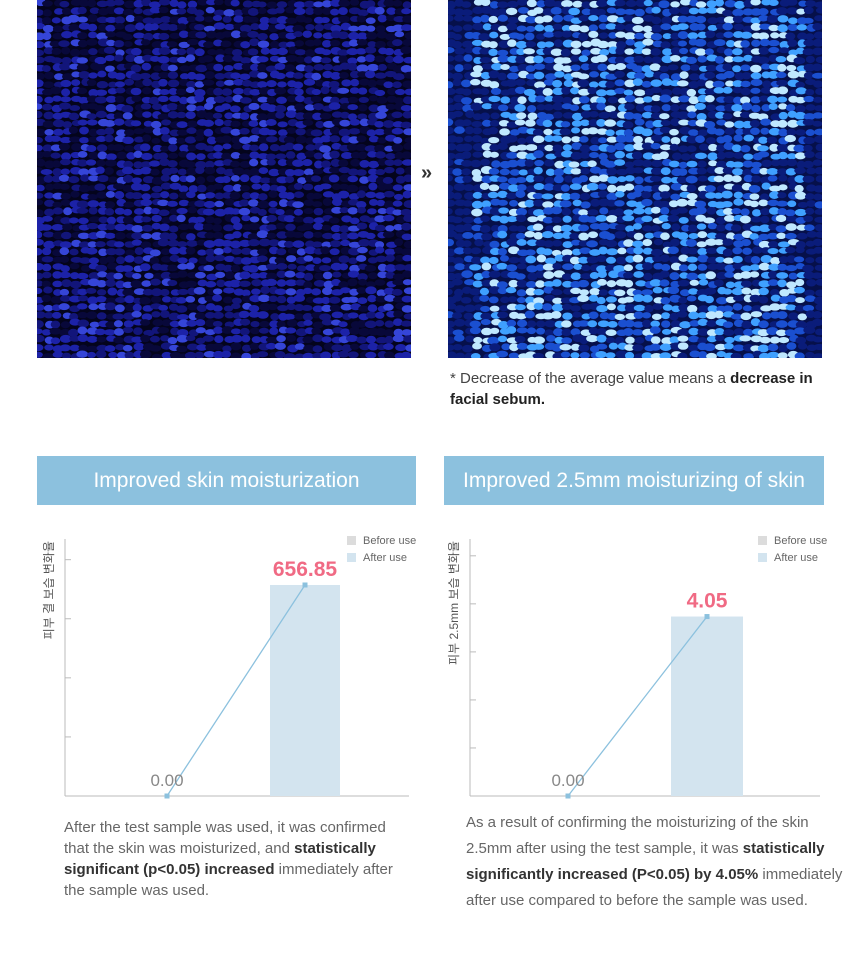 Image resolution: width=860 pixels, height=975 pixels. Describe the element at coordinates (236, 690) in the screenshot. I see `series-line` at that location.